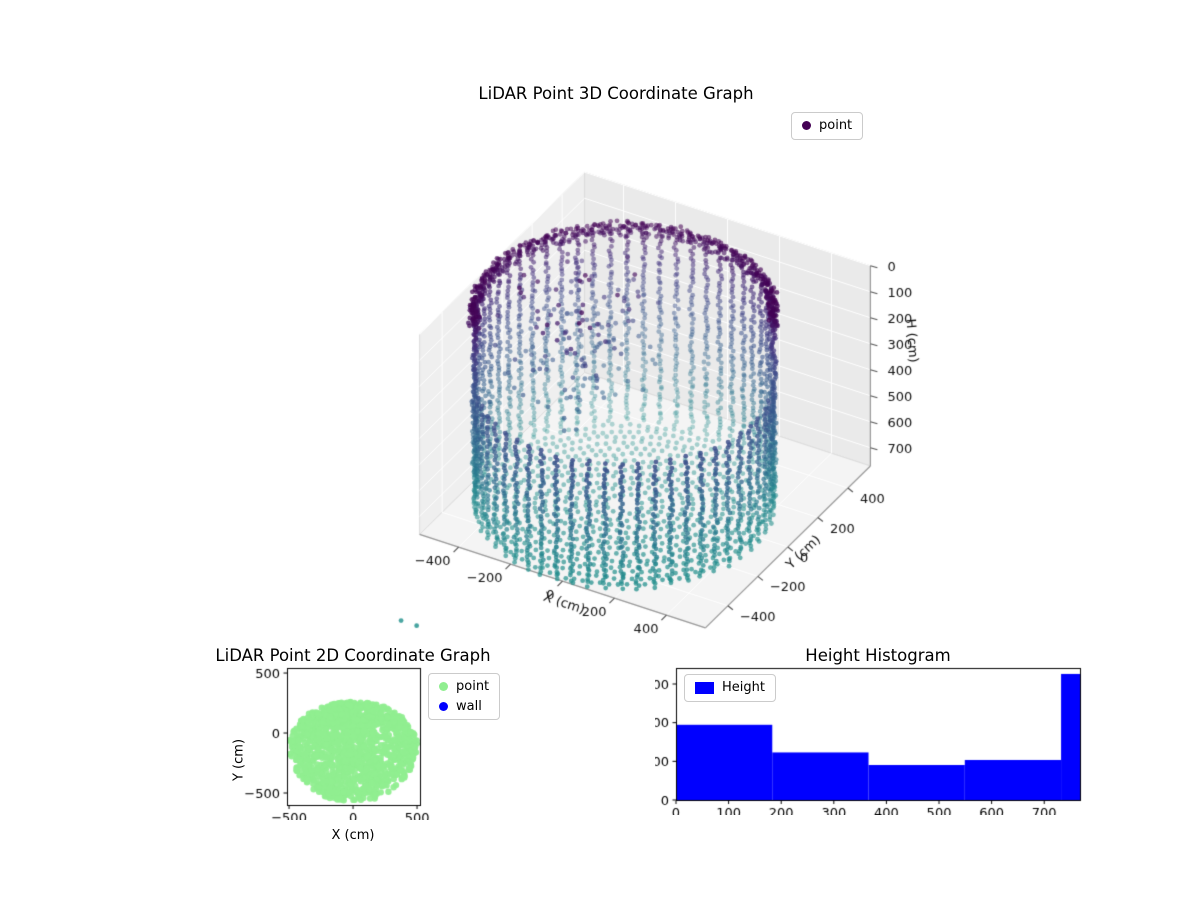 This screenshot has height=900, width=1200. I want to click on plot2d-xaxis-label: X (cm), so click(353, 835).